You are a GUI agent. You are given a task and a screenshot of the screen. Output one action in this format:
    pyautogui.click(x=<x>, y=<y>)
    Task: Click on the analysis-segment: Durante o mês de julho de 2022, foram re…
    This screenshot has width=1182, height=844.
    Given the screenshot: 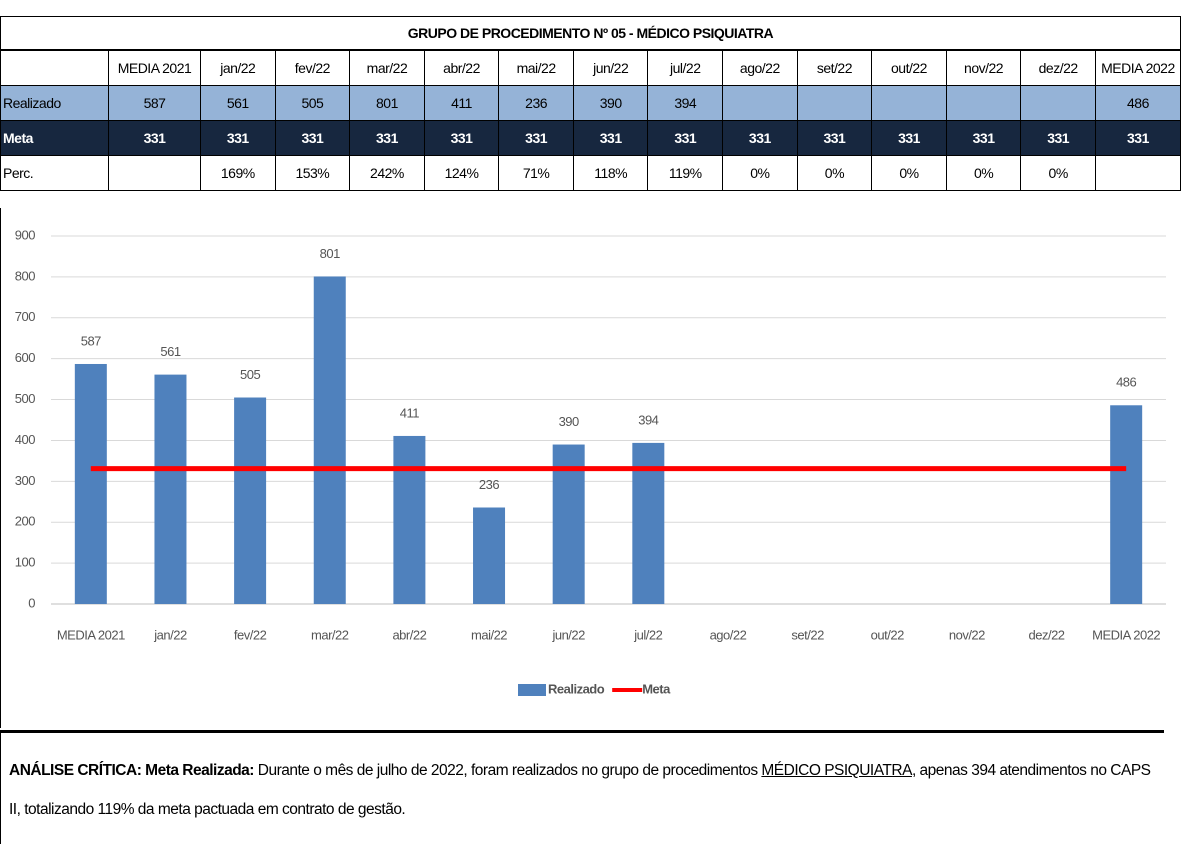 What is the action you would take?
    pyautogui.click(x=507, y=770)
    